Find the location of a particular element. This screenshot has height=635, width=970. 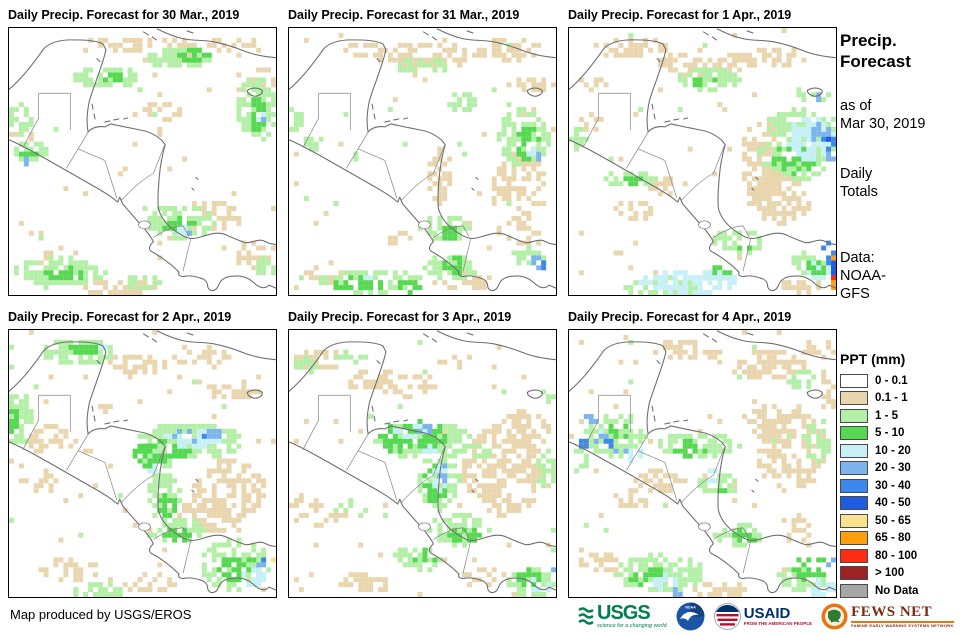

usaid-wordmark: USAID is located at coordinates (767, 613).